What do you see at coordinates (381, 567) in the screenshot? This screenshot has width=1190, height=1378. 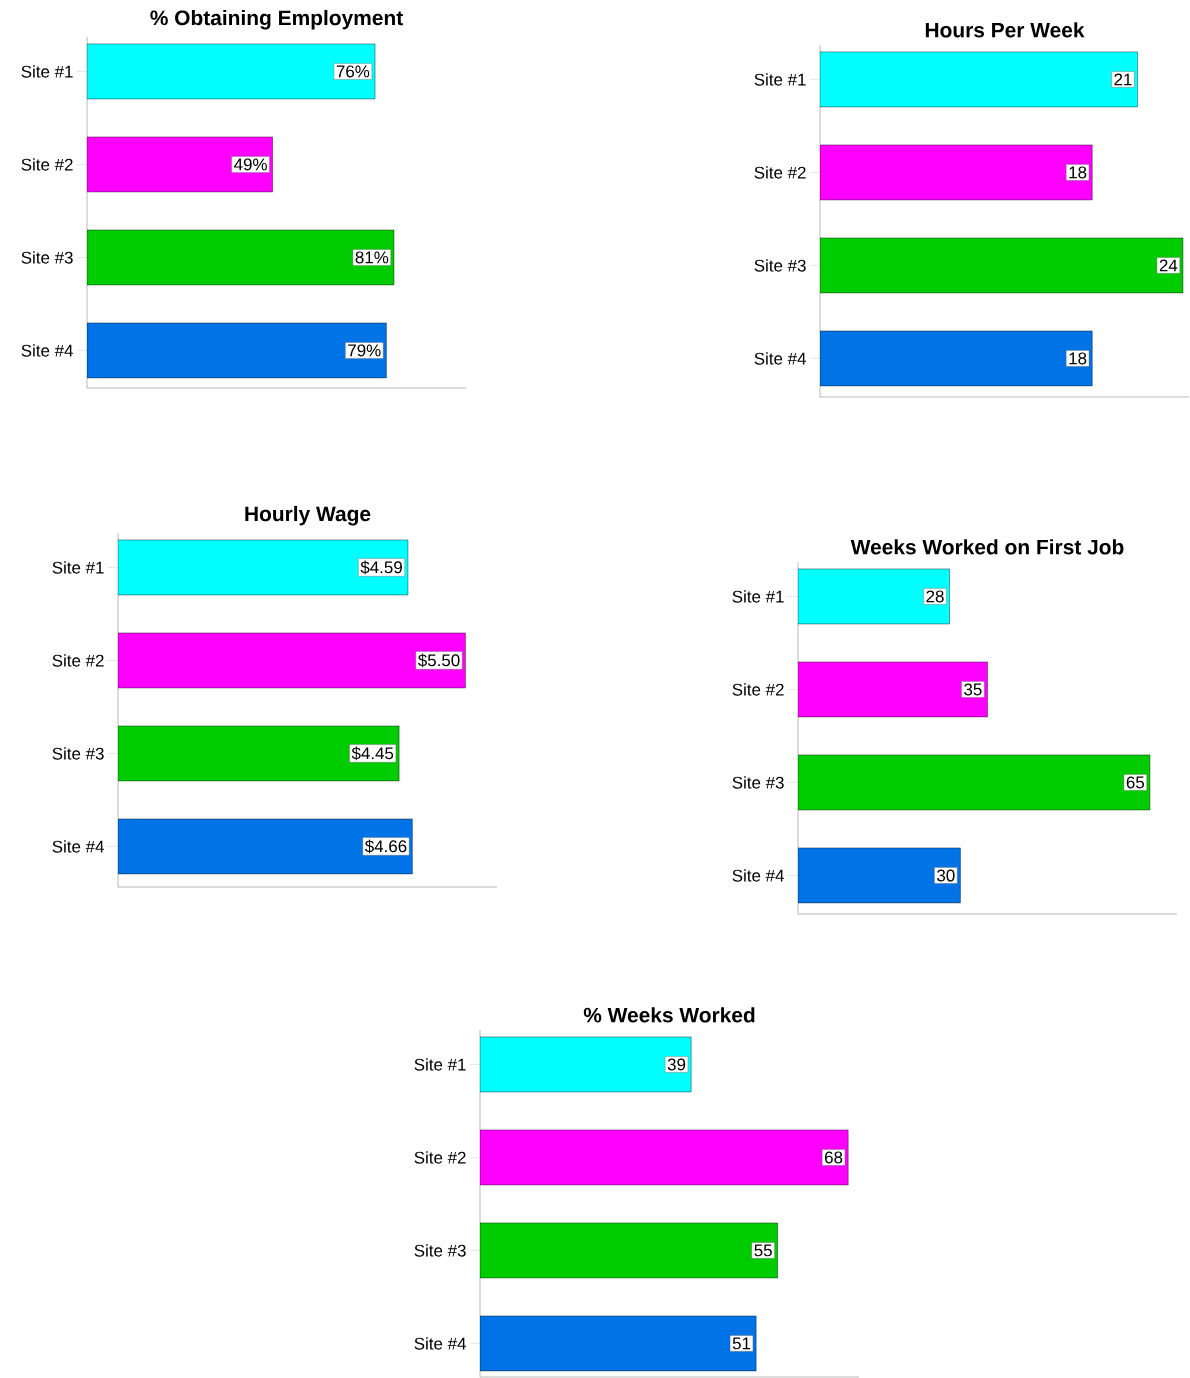 I see `data-label: $4.59` at bounding box center [381, 567].